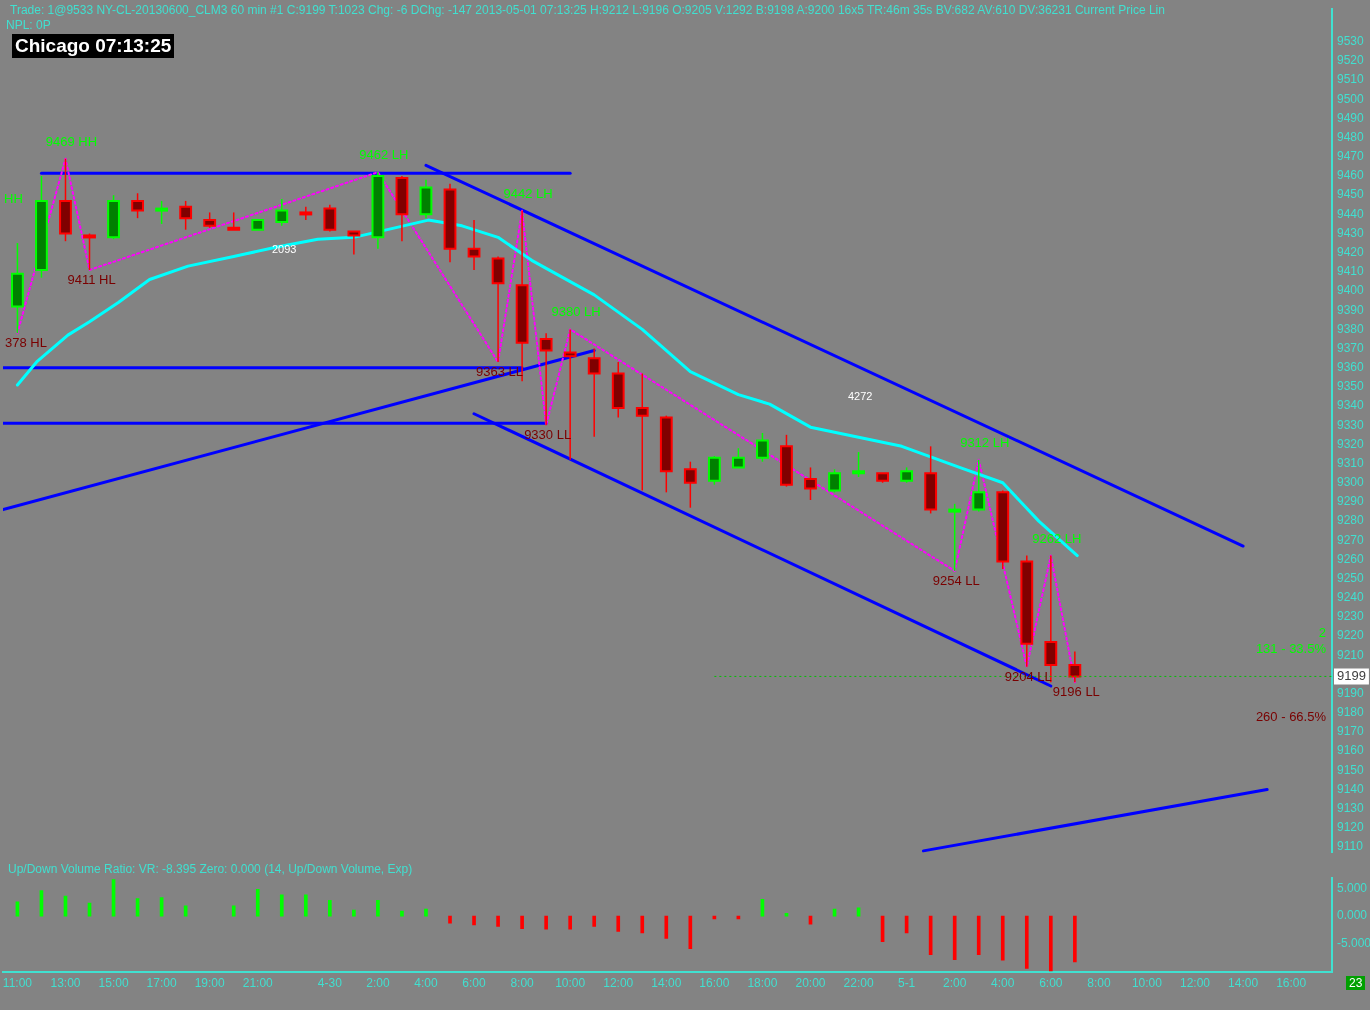 Image resolution: width=1370 pixels, height=1010 pixels. What do you see at coordinates (1290, 648) in the screenshot?
I see `annotation: 131 - 33.5%` at bounding box center [1290, 648].